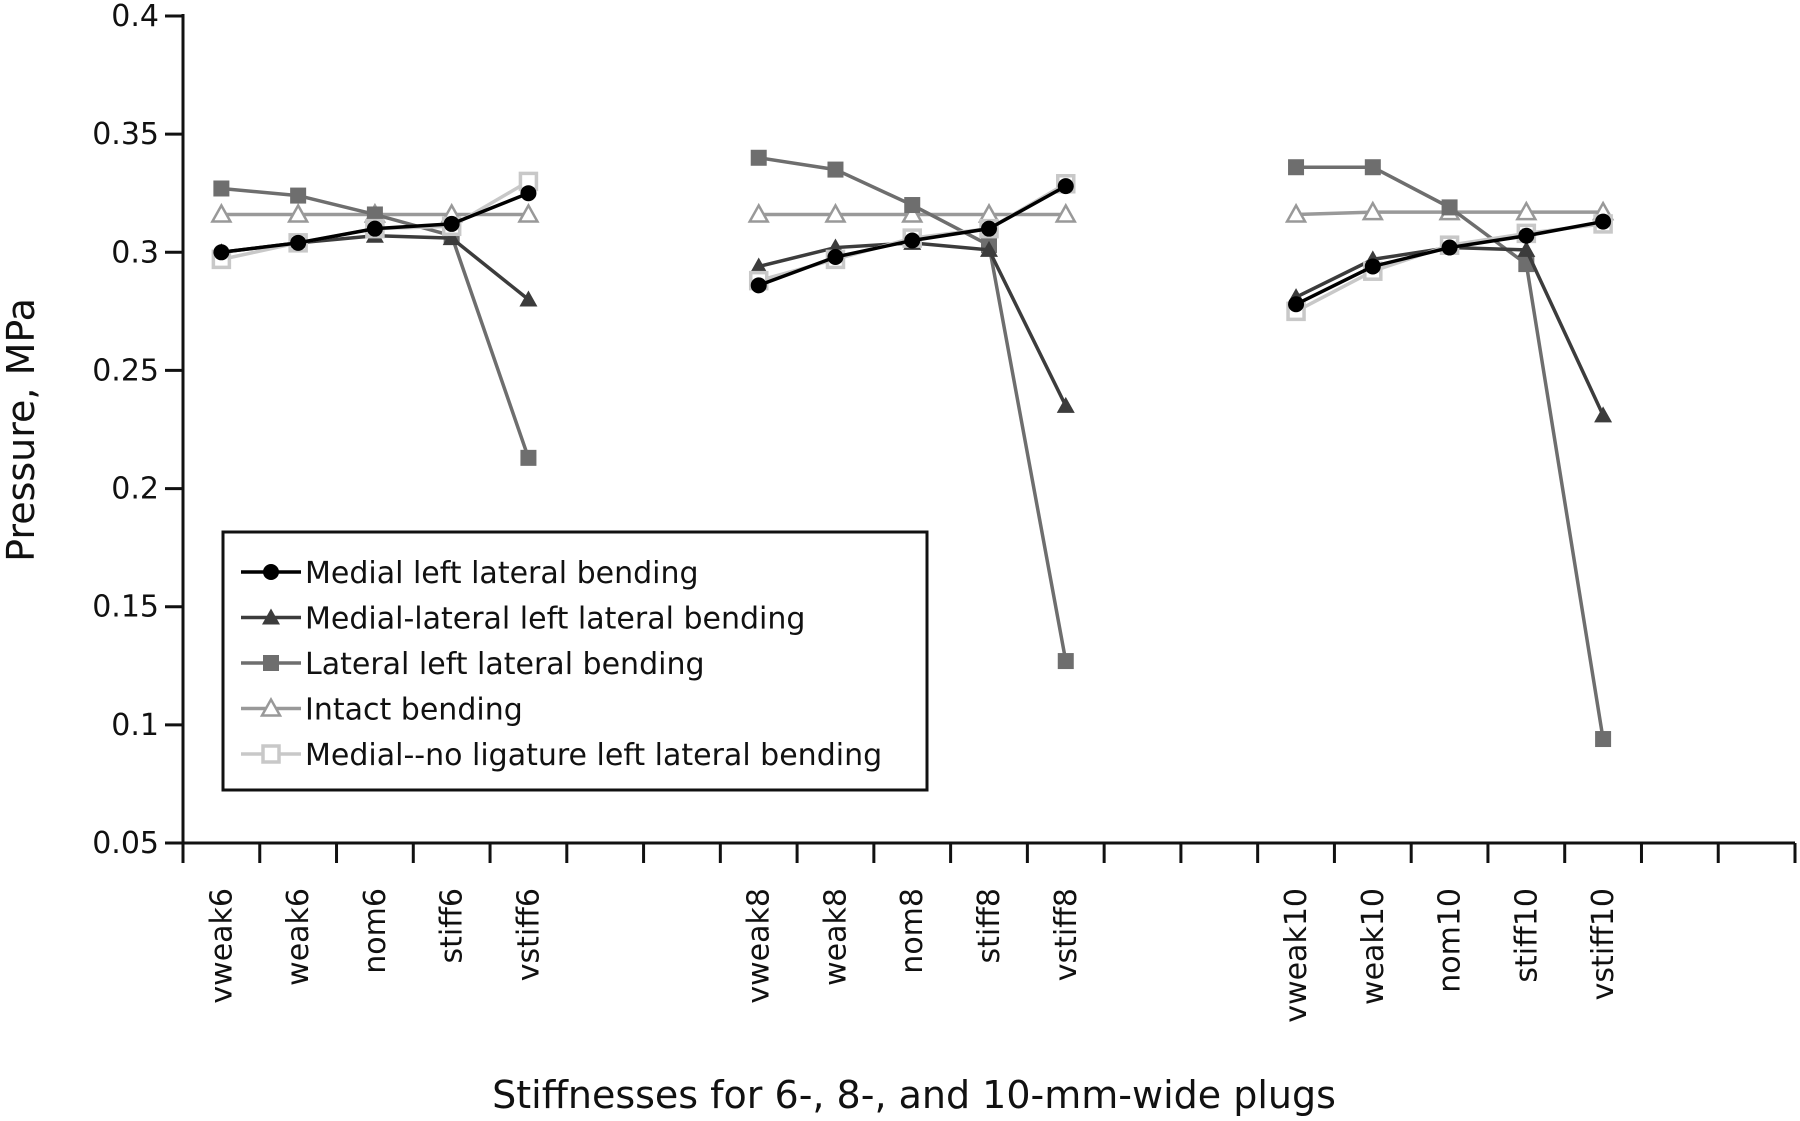 This screenshot has height=1121, width=1800. Describe the element at coordinates (125, 134) in the screenshot. I see `y-tick-label: 0.35` at that location.